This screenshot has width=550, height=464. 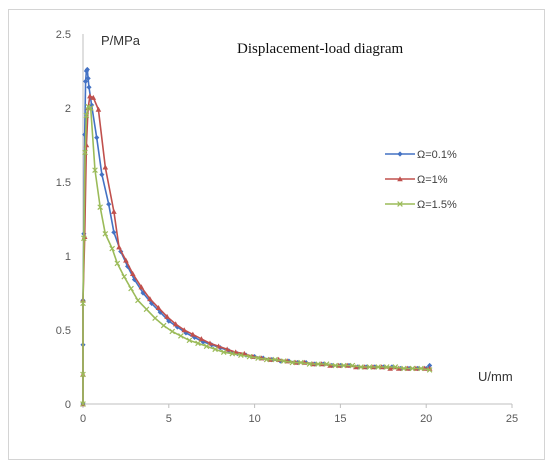 What do you see at coordinates (254, 419) in the screenshot?
I see `x-tick-label: 10` at bounding box center [254, 419].